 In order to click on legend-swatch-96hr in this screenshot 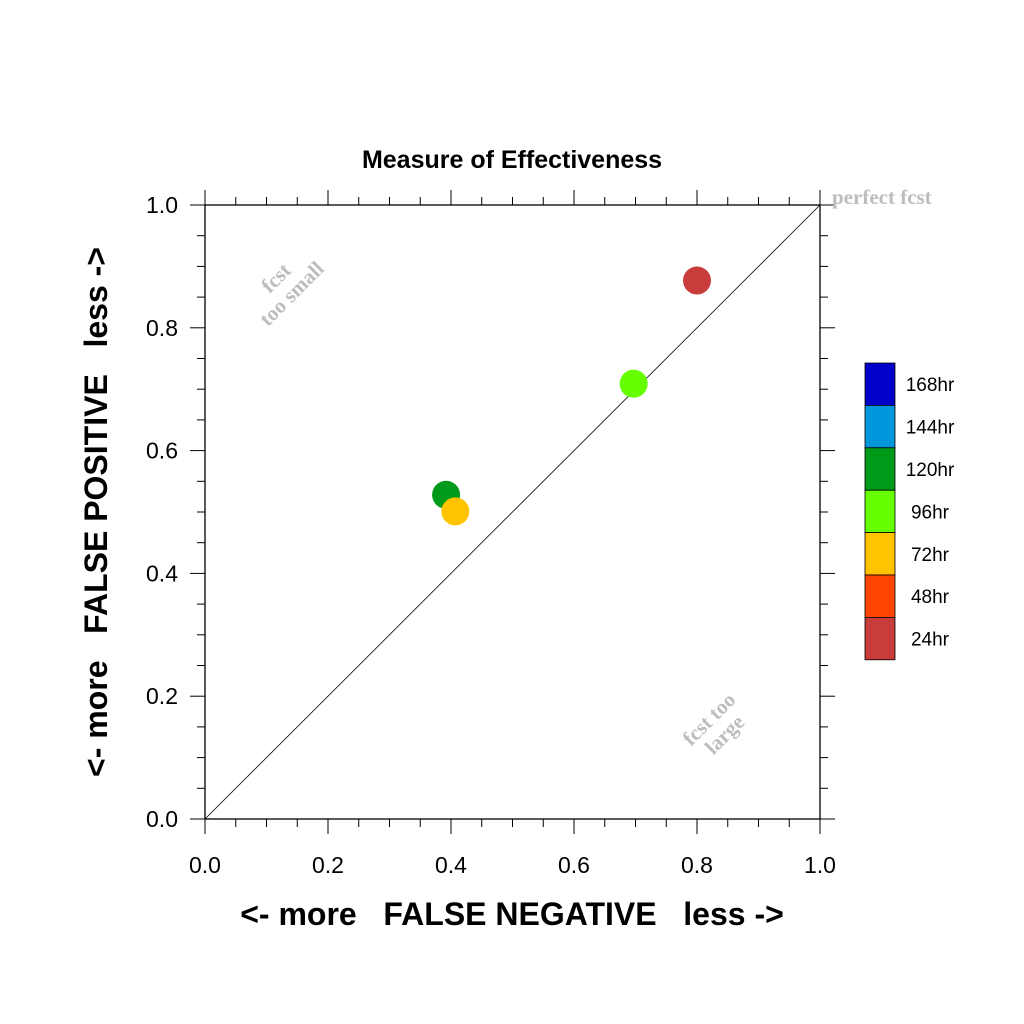, I will do `click(880, 511)`.